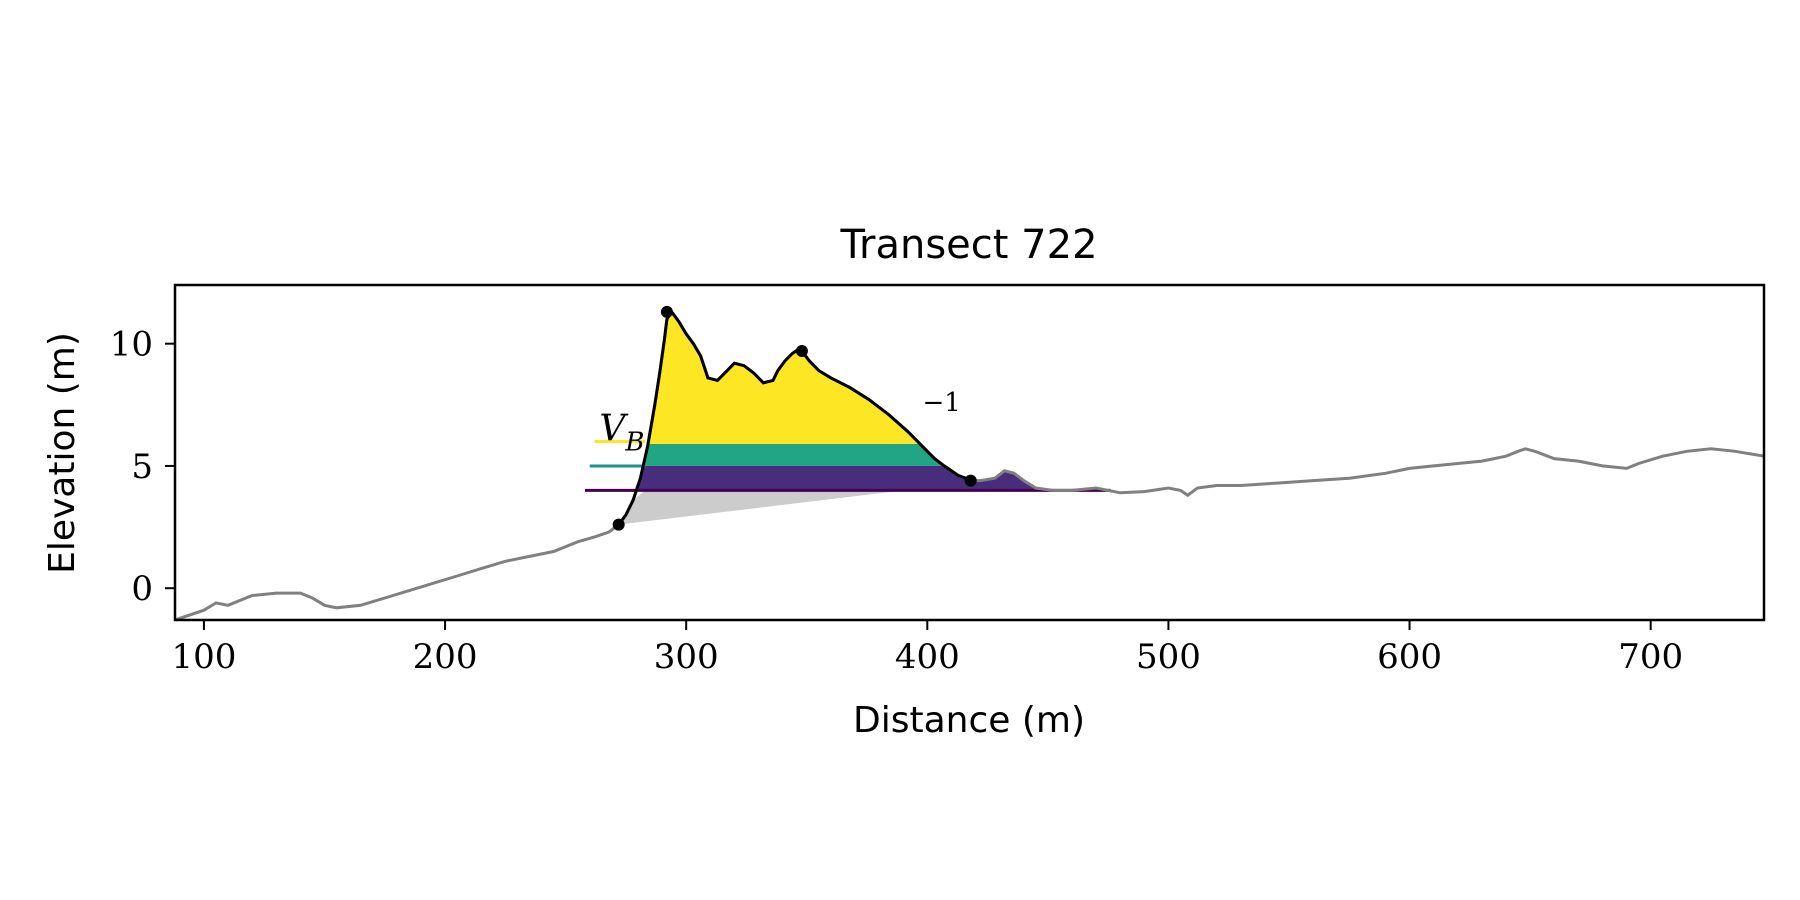 This screenshot has height=900, width=1800. Describe the element at coordinates (634, 443) in the screenshot. I see `annotation-vb-sub: B` at that location.